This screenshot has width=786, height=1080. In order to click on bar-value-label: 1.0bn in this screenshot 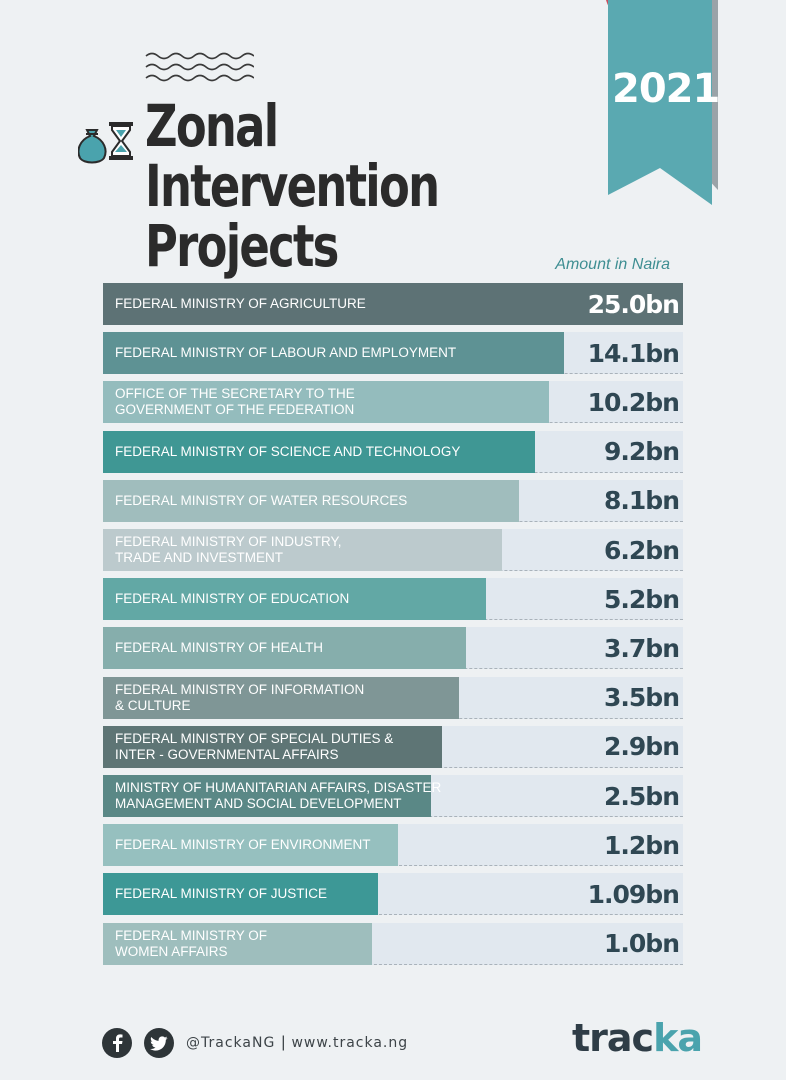, I will do `click(642, 944)`.